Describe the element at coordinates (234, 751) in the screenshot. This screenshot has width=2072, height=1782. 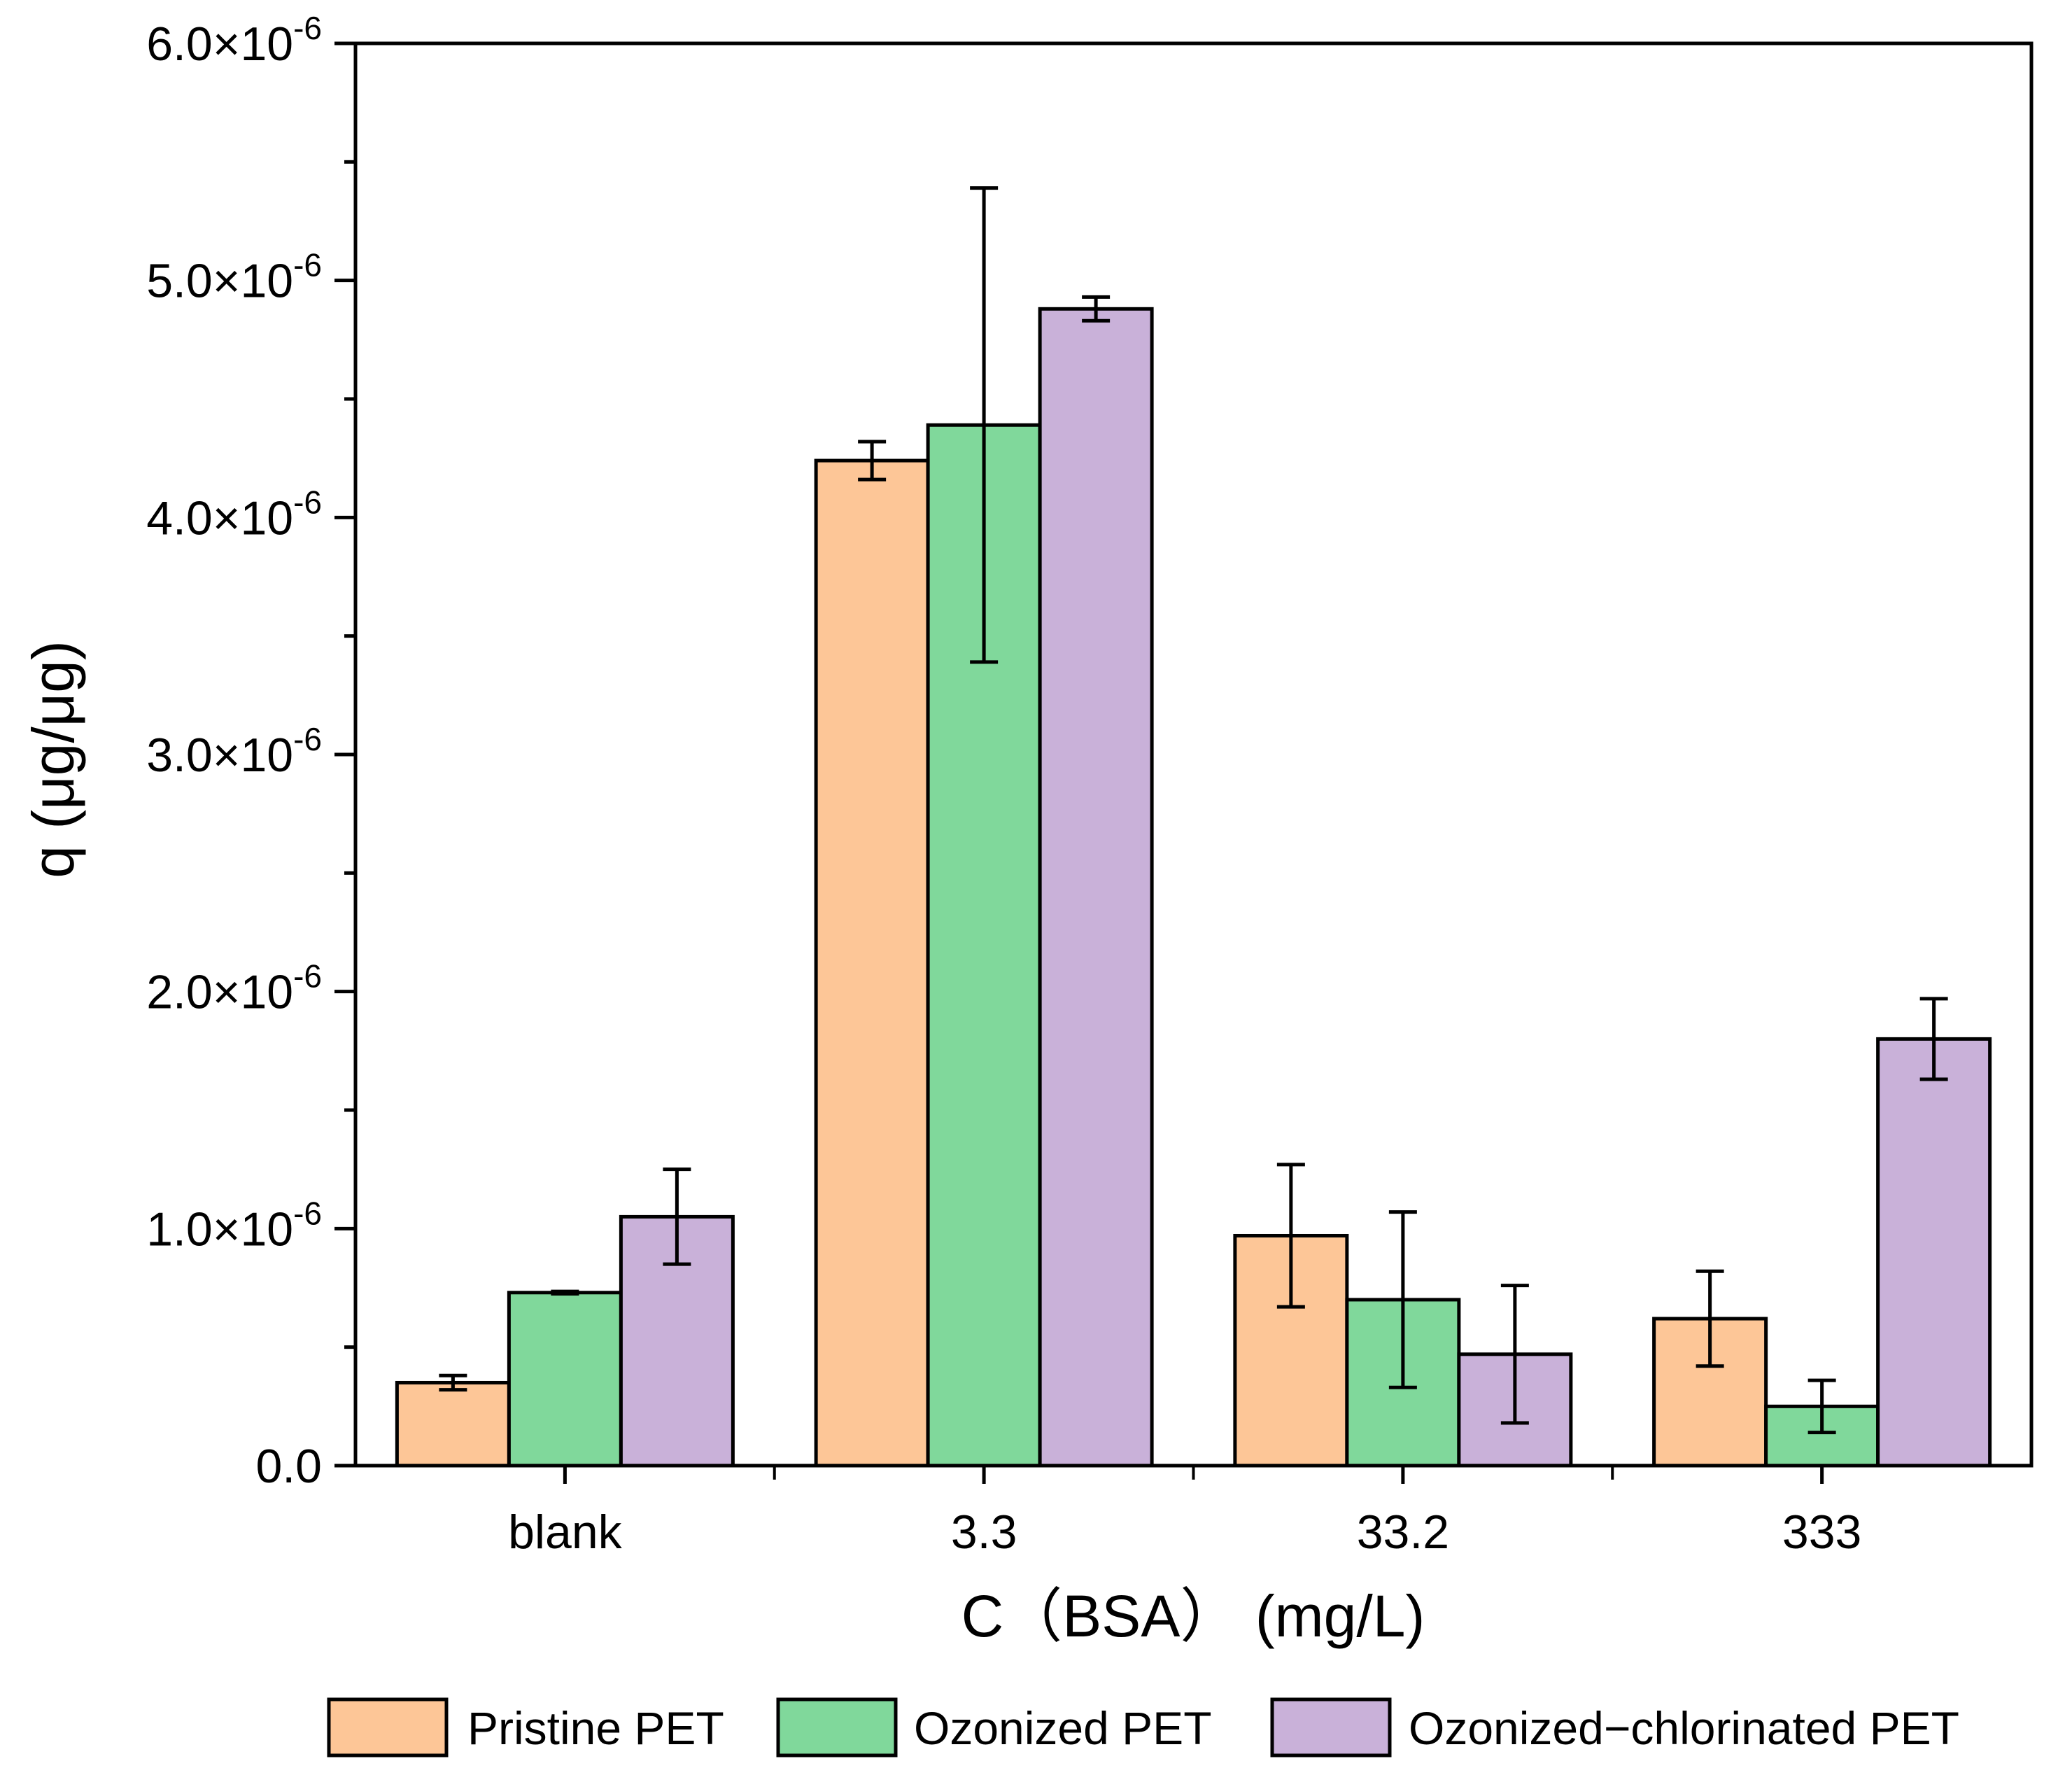
I see `y-tick-label: 3.0×10⁻⁶` at that location.